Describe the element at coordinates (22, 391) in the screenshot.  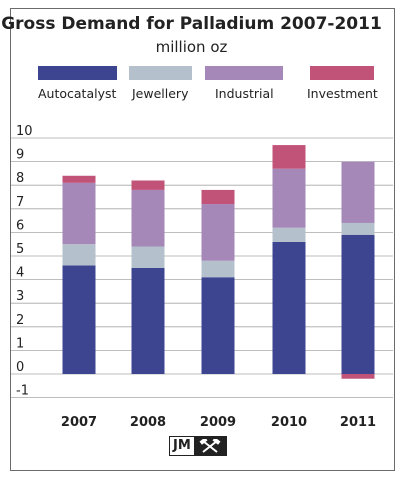
I see `y-tick-label: -1` at that location.